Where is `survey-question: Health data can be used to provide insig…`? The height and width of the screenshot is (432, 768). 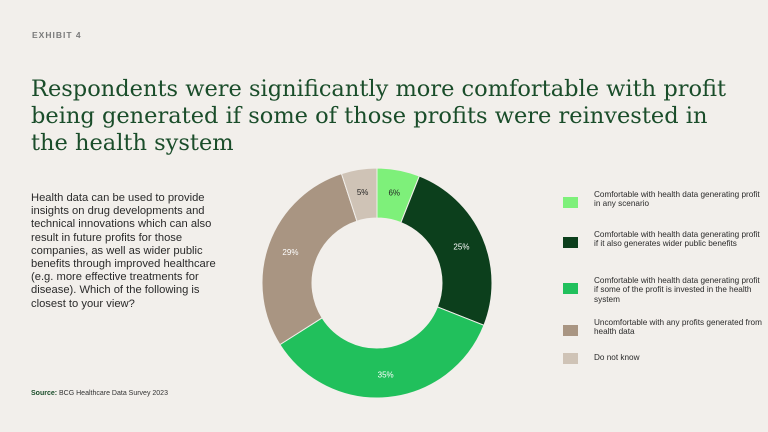 survey-question: Health data can be used to provide insig… is located at coordinates (123, 251).